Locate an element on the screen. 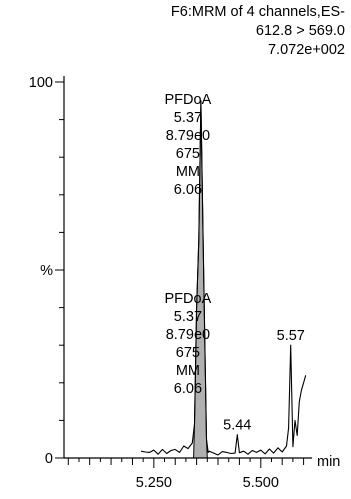  x-axis-label: min is located at coordinates (328, 462).